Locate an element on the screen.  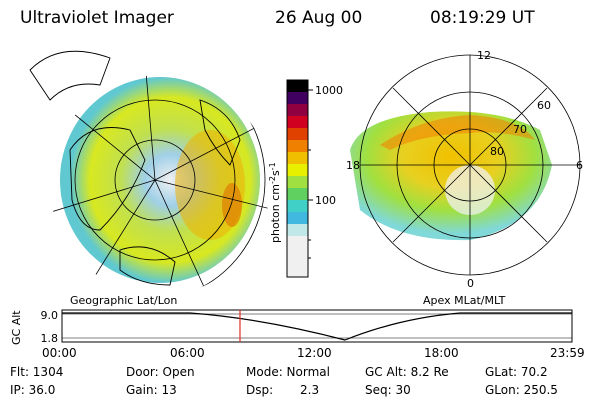
flight-number: Flt: 1304 is located at coordinates (37, 372).